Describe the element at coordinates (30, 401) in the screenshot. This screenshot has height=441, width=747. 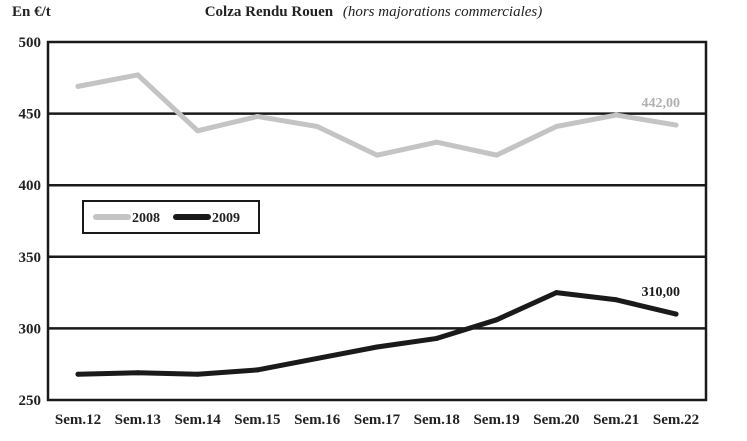
I see `y-tick-label: 250` at that location.